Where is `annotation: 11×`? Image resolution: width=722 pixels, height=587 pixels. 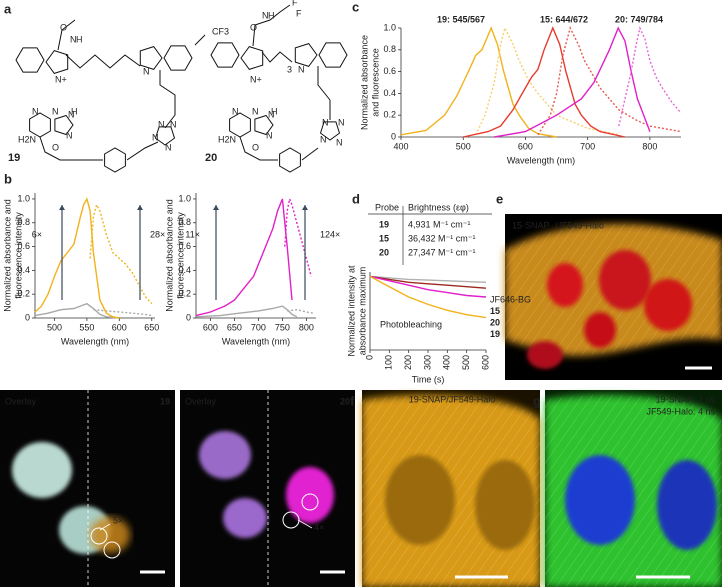
annotation: 11× is located at coordinates (192, 234).